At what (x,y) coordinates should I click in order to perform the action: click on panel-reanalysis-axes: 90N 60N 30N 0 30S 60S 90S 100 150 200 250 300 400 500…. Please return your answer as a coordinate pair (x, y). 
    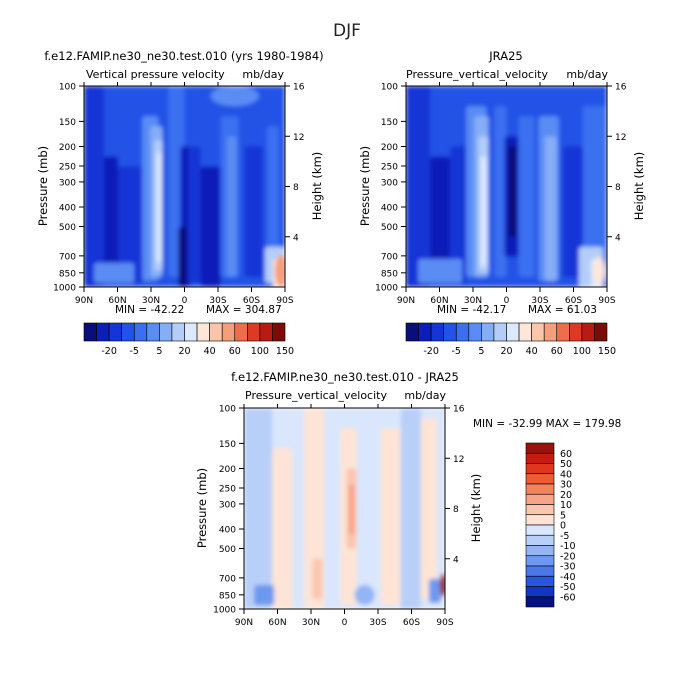
    Looking at the image, I should click on (501, 194).